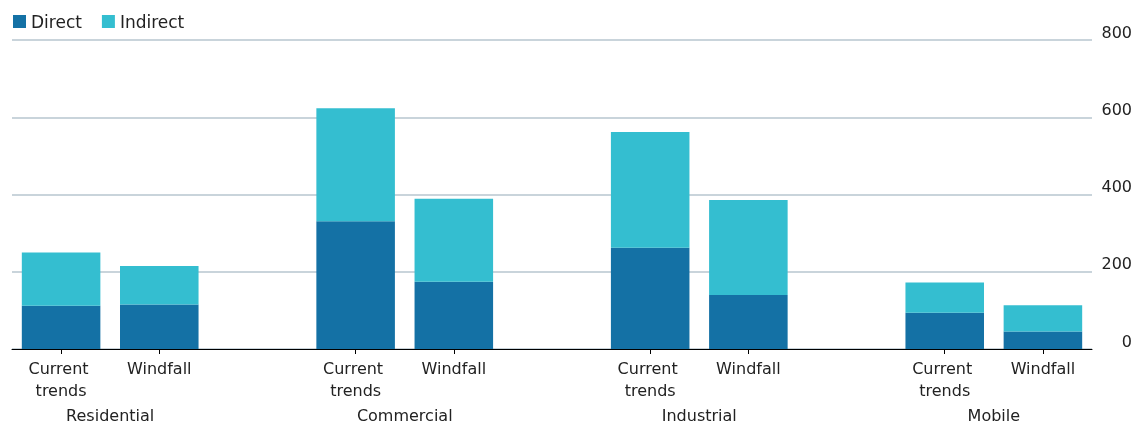  Describe the element at coordinates (1116, 264) in the screenshot. I see `y-tick-label: 200` at that location.